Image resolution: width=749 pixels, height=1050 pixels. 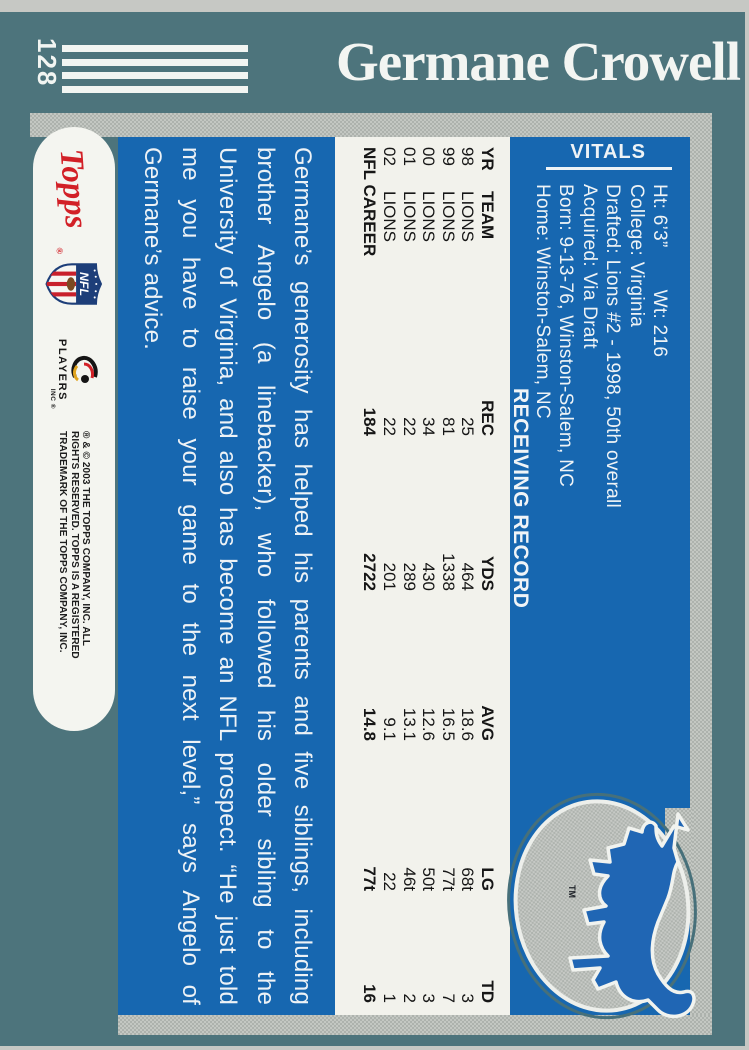 I want to click on stat-cell: 00, so click(x=429, y=156).